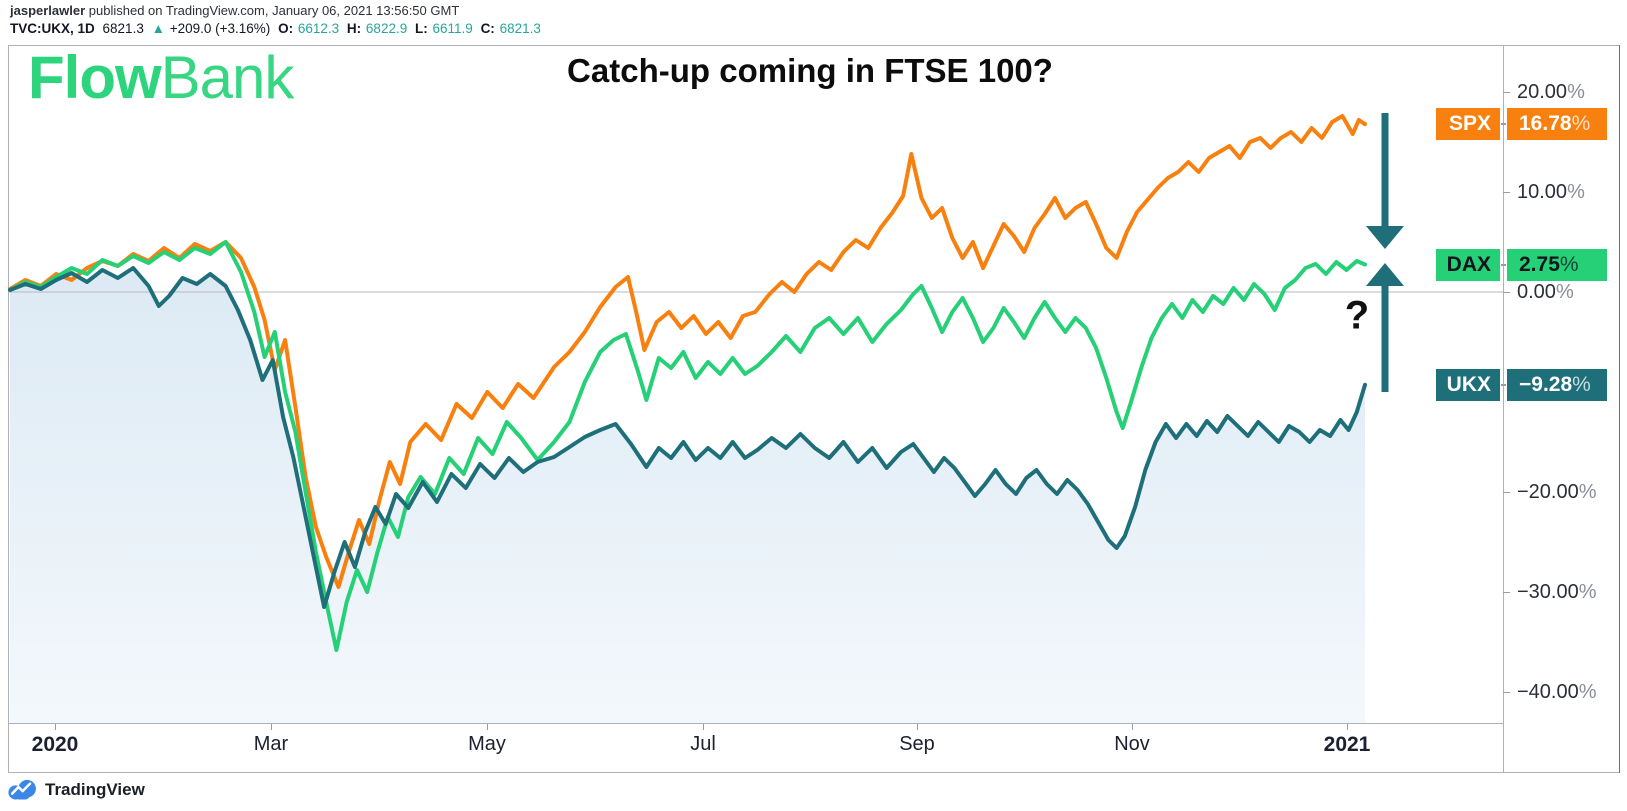 This screenshot has height=811, width=1627. I want to click on tradingview-brand-text: TradingView, so click(95, 789).